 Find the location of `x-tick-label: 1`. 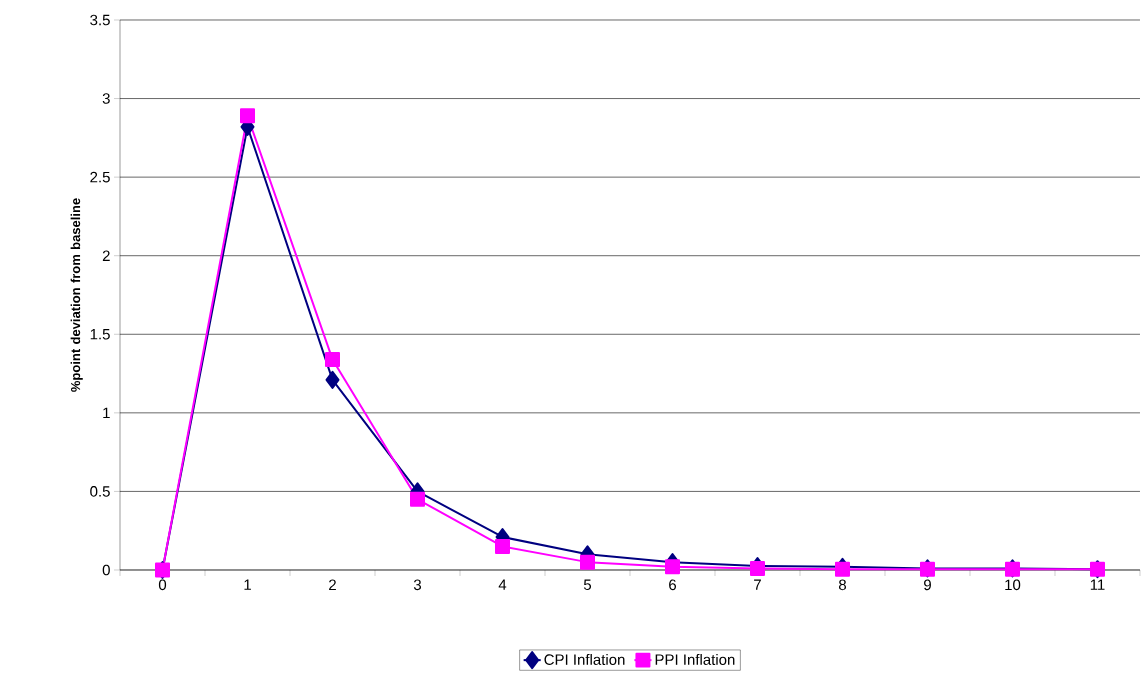

x-tick-label: 1 is located at coordinates (247, 584).